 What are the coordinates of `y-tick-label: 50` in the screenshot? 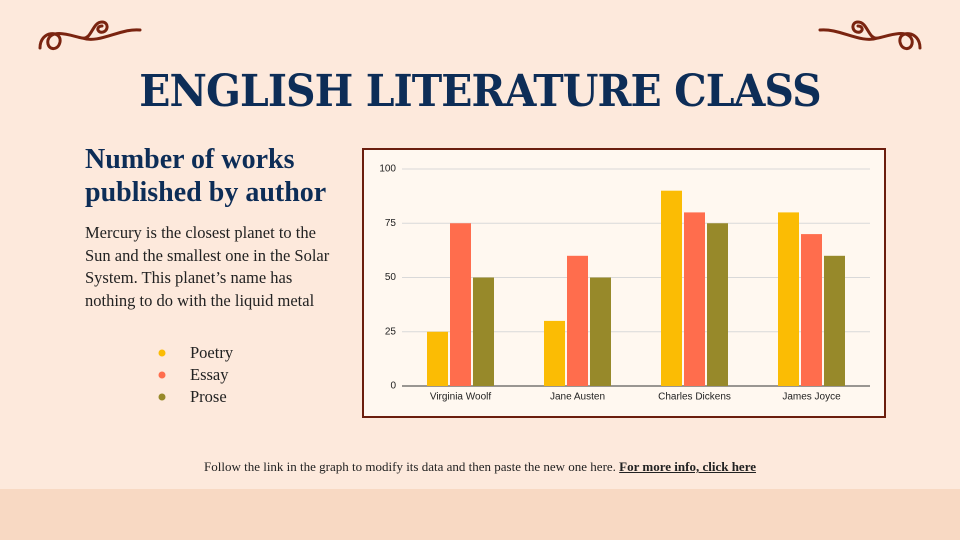 It's located at (391, 277).